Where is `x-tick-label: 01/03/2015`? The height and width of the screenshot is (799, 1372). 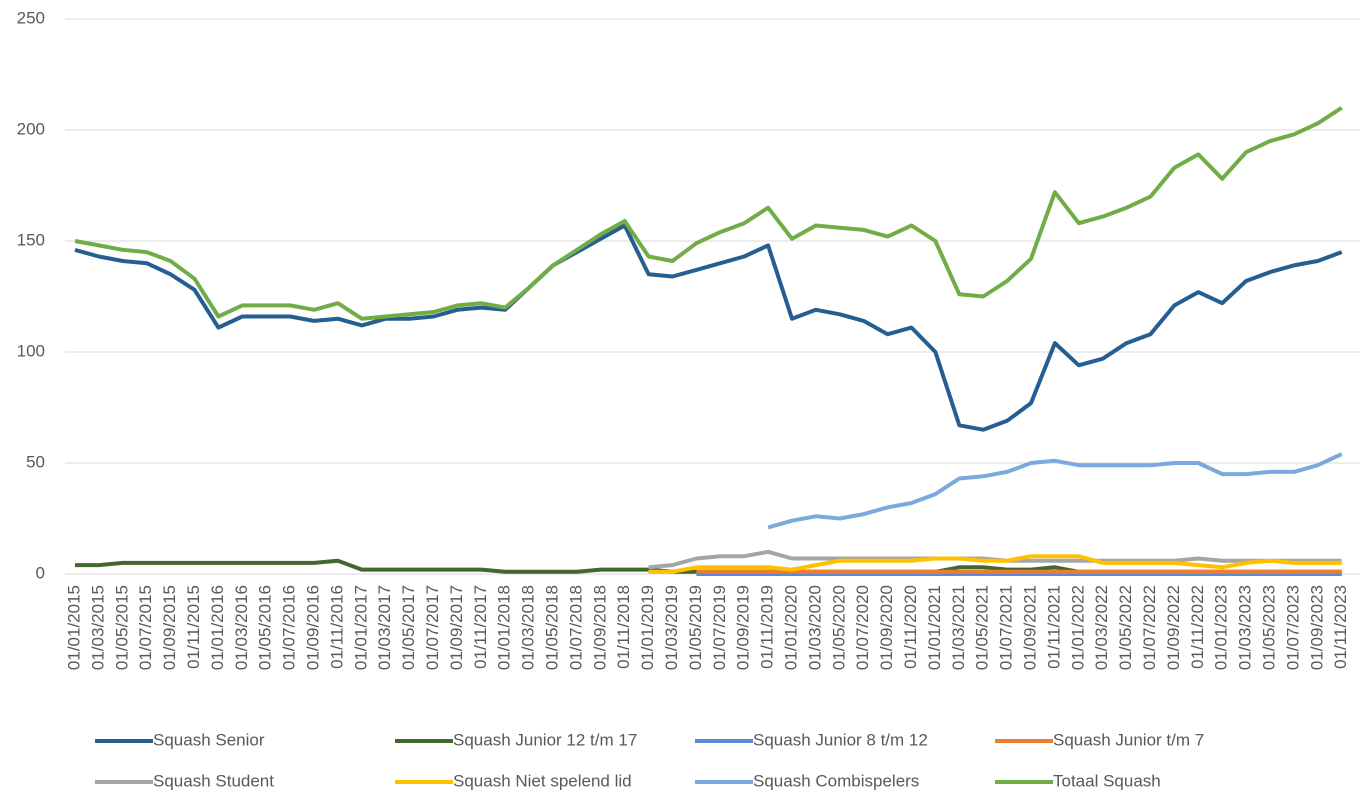
x-tick-label: 01/03/2015 is located at coordinates (97, 627).